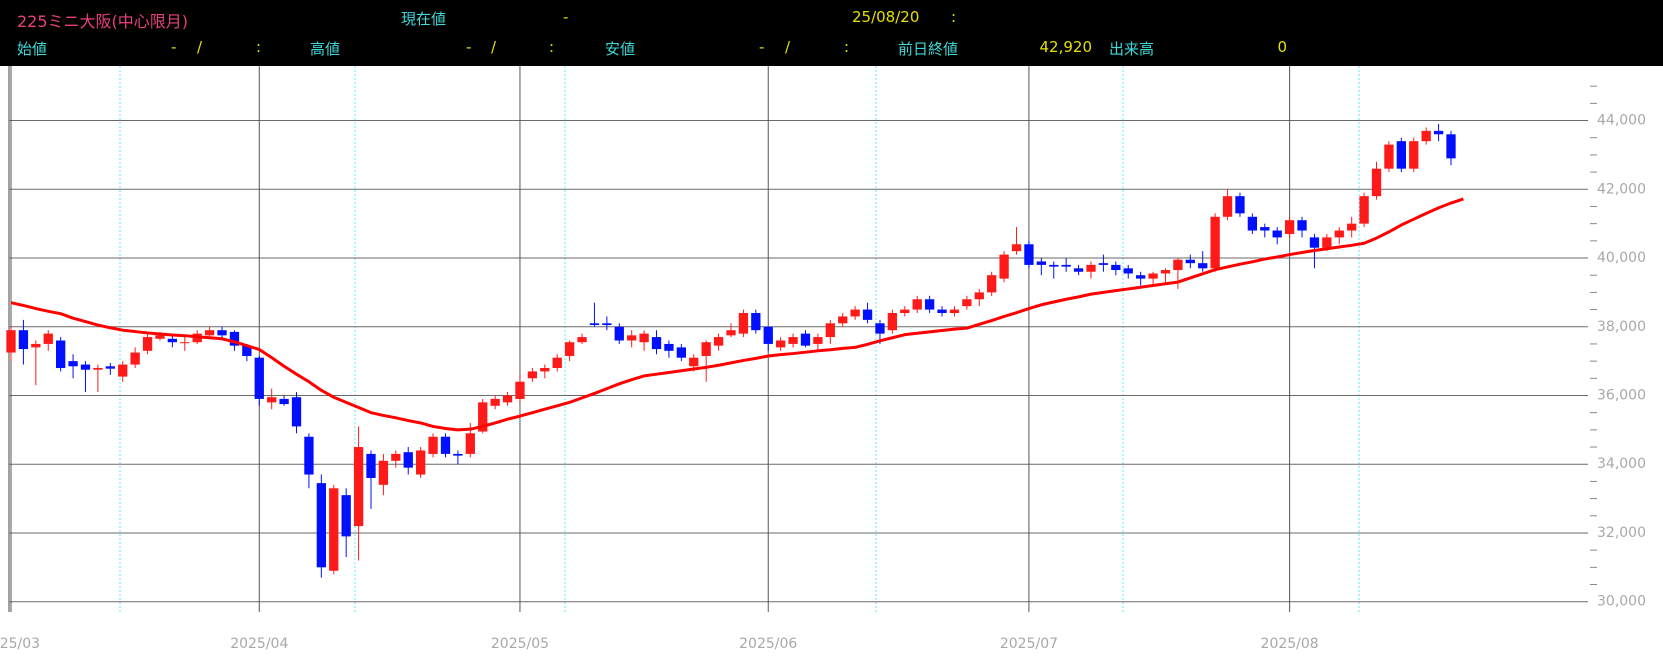  What do you see at coordinates (1066, 47) in the screenshot?
I see `prev-close-value: 42,920` at bounding box center [1066, 47].